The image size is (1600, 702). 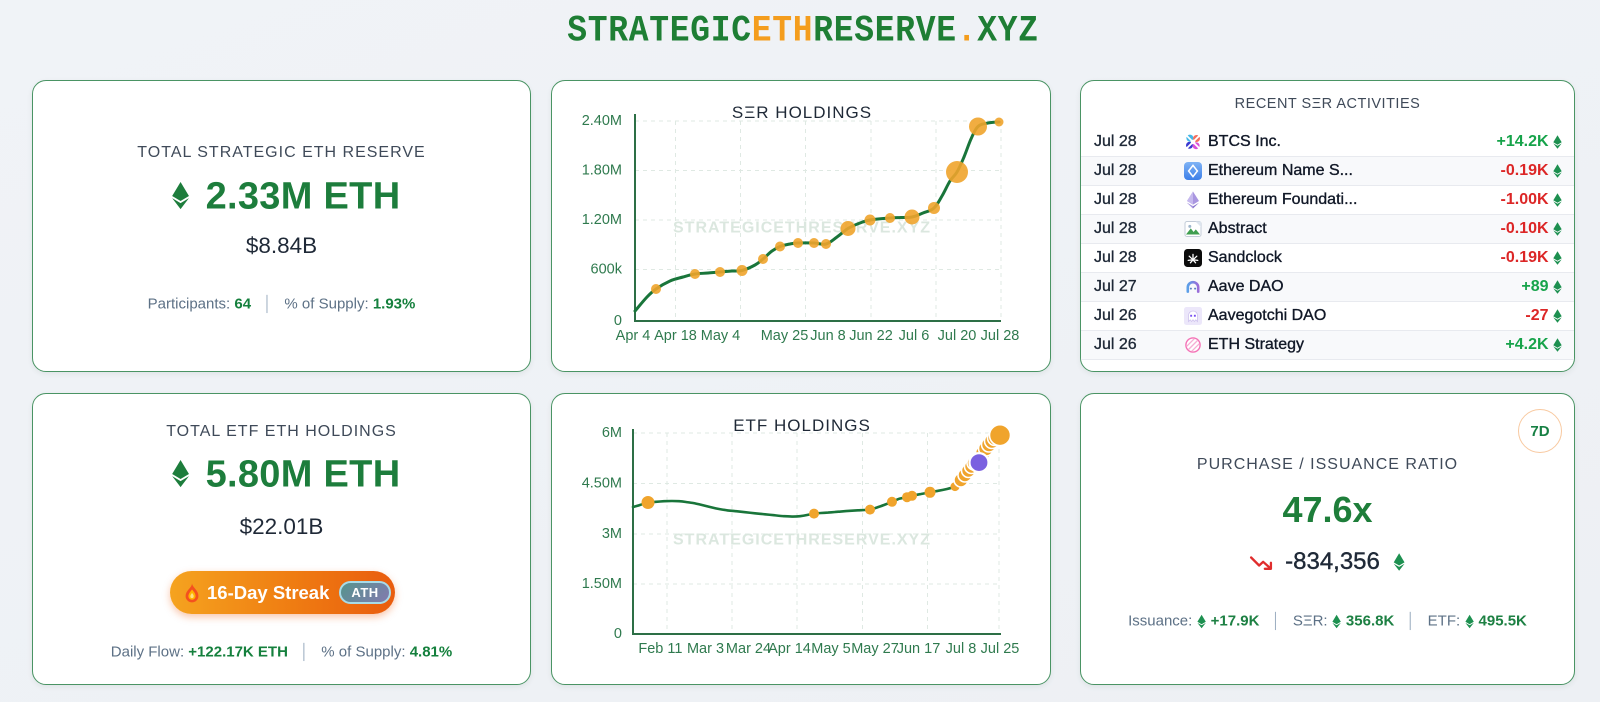 What do you see at coordinates (871, 336) in the screenshot?
I see `svg-text: Jun 22` at bounding box center [871, 336].